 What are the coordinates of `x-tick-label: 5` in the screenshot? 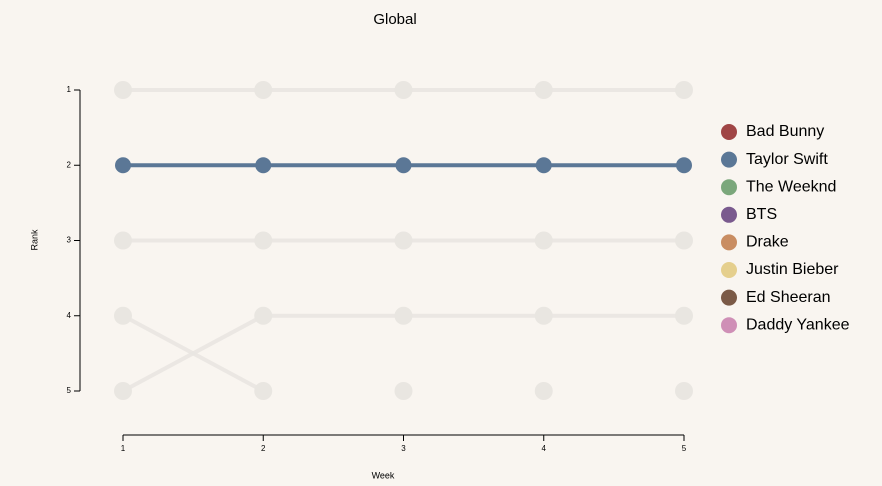 It's located at (684, 448).